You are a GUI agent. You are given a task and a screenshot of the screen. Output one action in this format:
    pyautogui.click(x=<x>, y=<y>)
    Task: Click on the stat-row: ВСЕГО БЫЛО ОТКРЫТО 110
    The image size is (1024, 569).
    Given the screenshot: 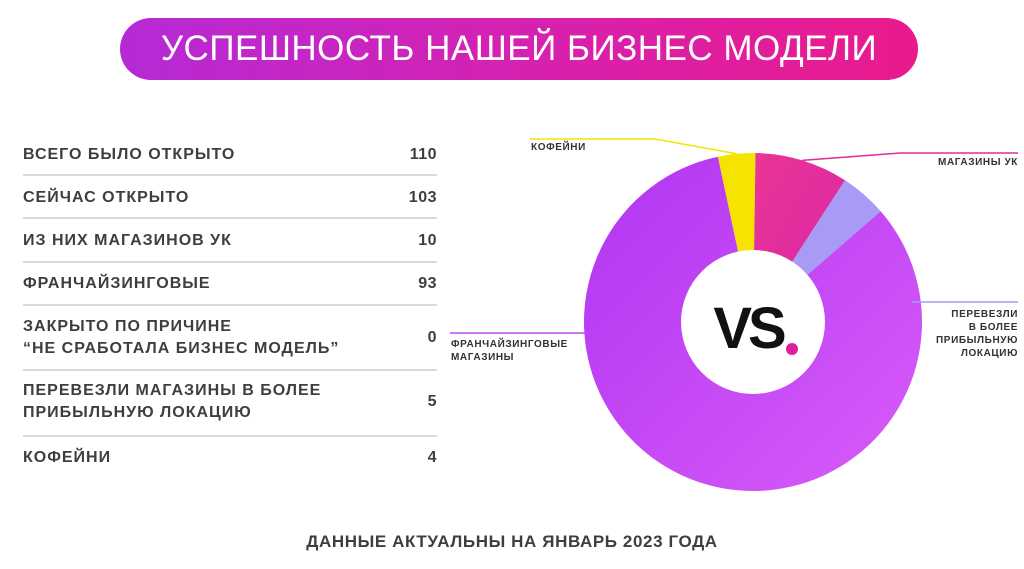 What is the action you would take?
    pyautogui.click(x=230, y=155)
    